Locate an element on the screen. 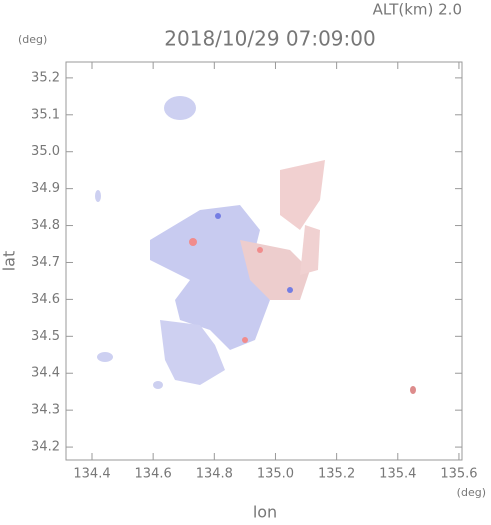  y-tick-label: 34.3 is located at coordinates (45, 410).